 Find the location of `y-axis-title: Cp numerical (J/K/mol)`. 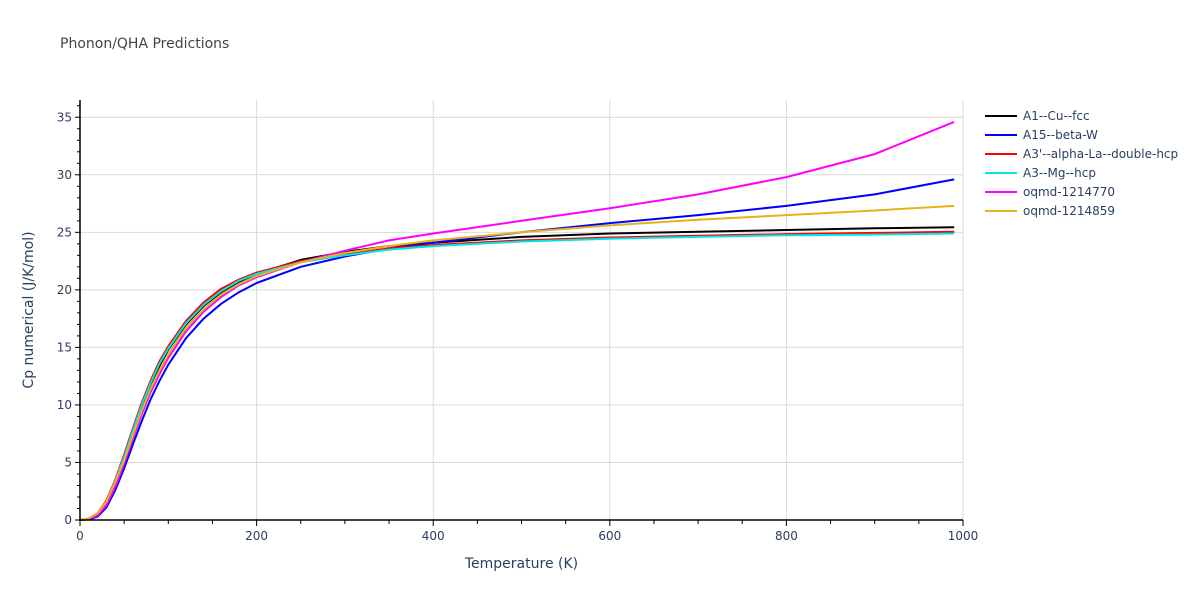

y-axis-title: Cp numerical (J/K/mol) is located at coordinates (29, 309).